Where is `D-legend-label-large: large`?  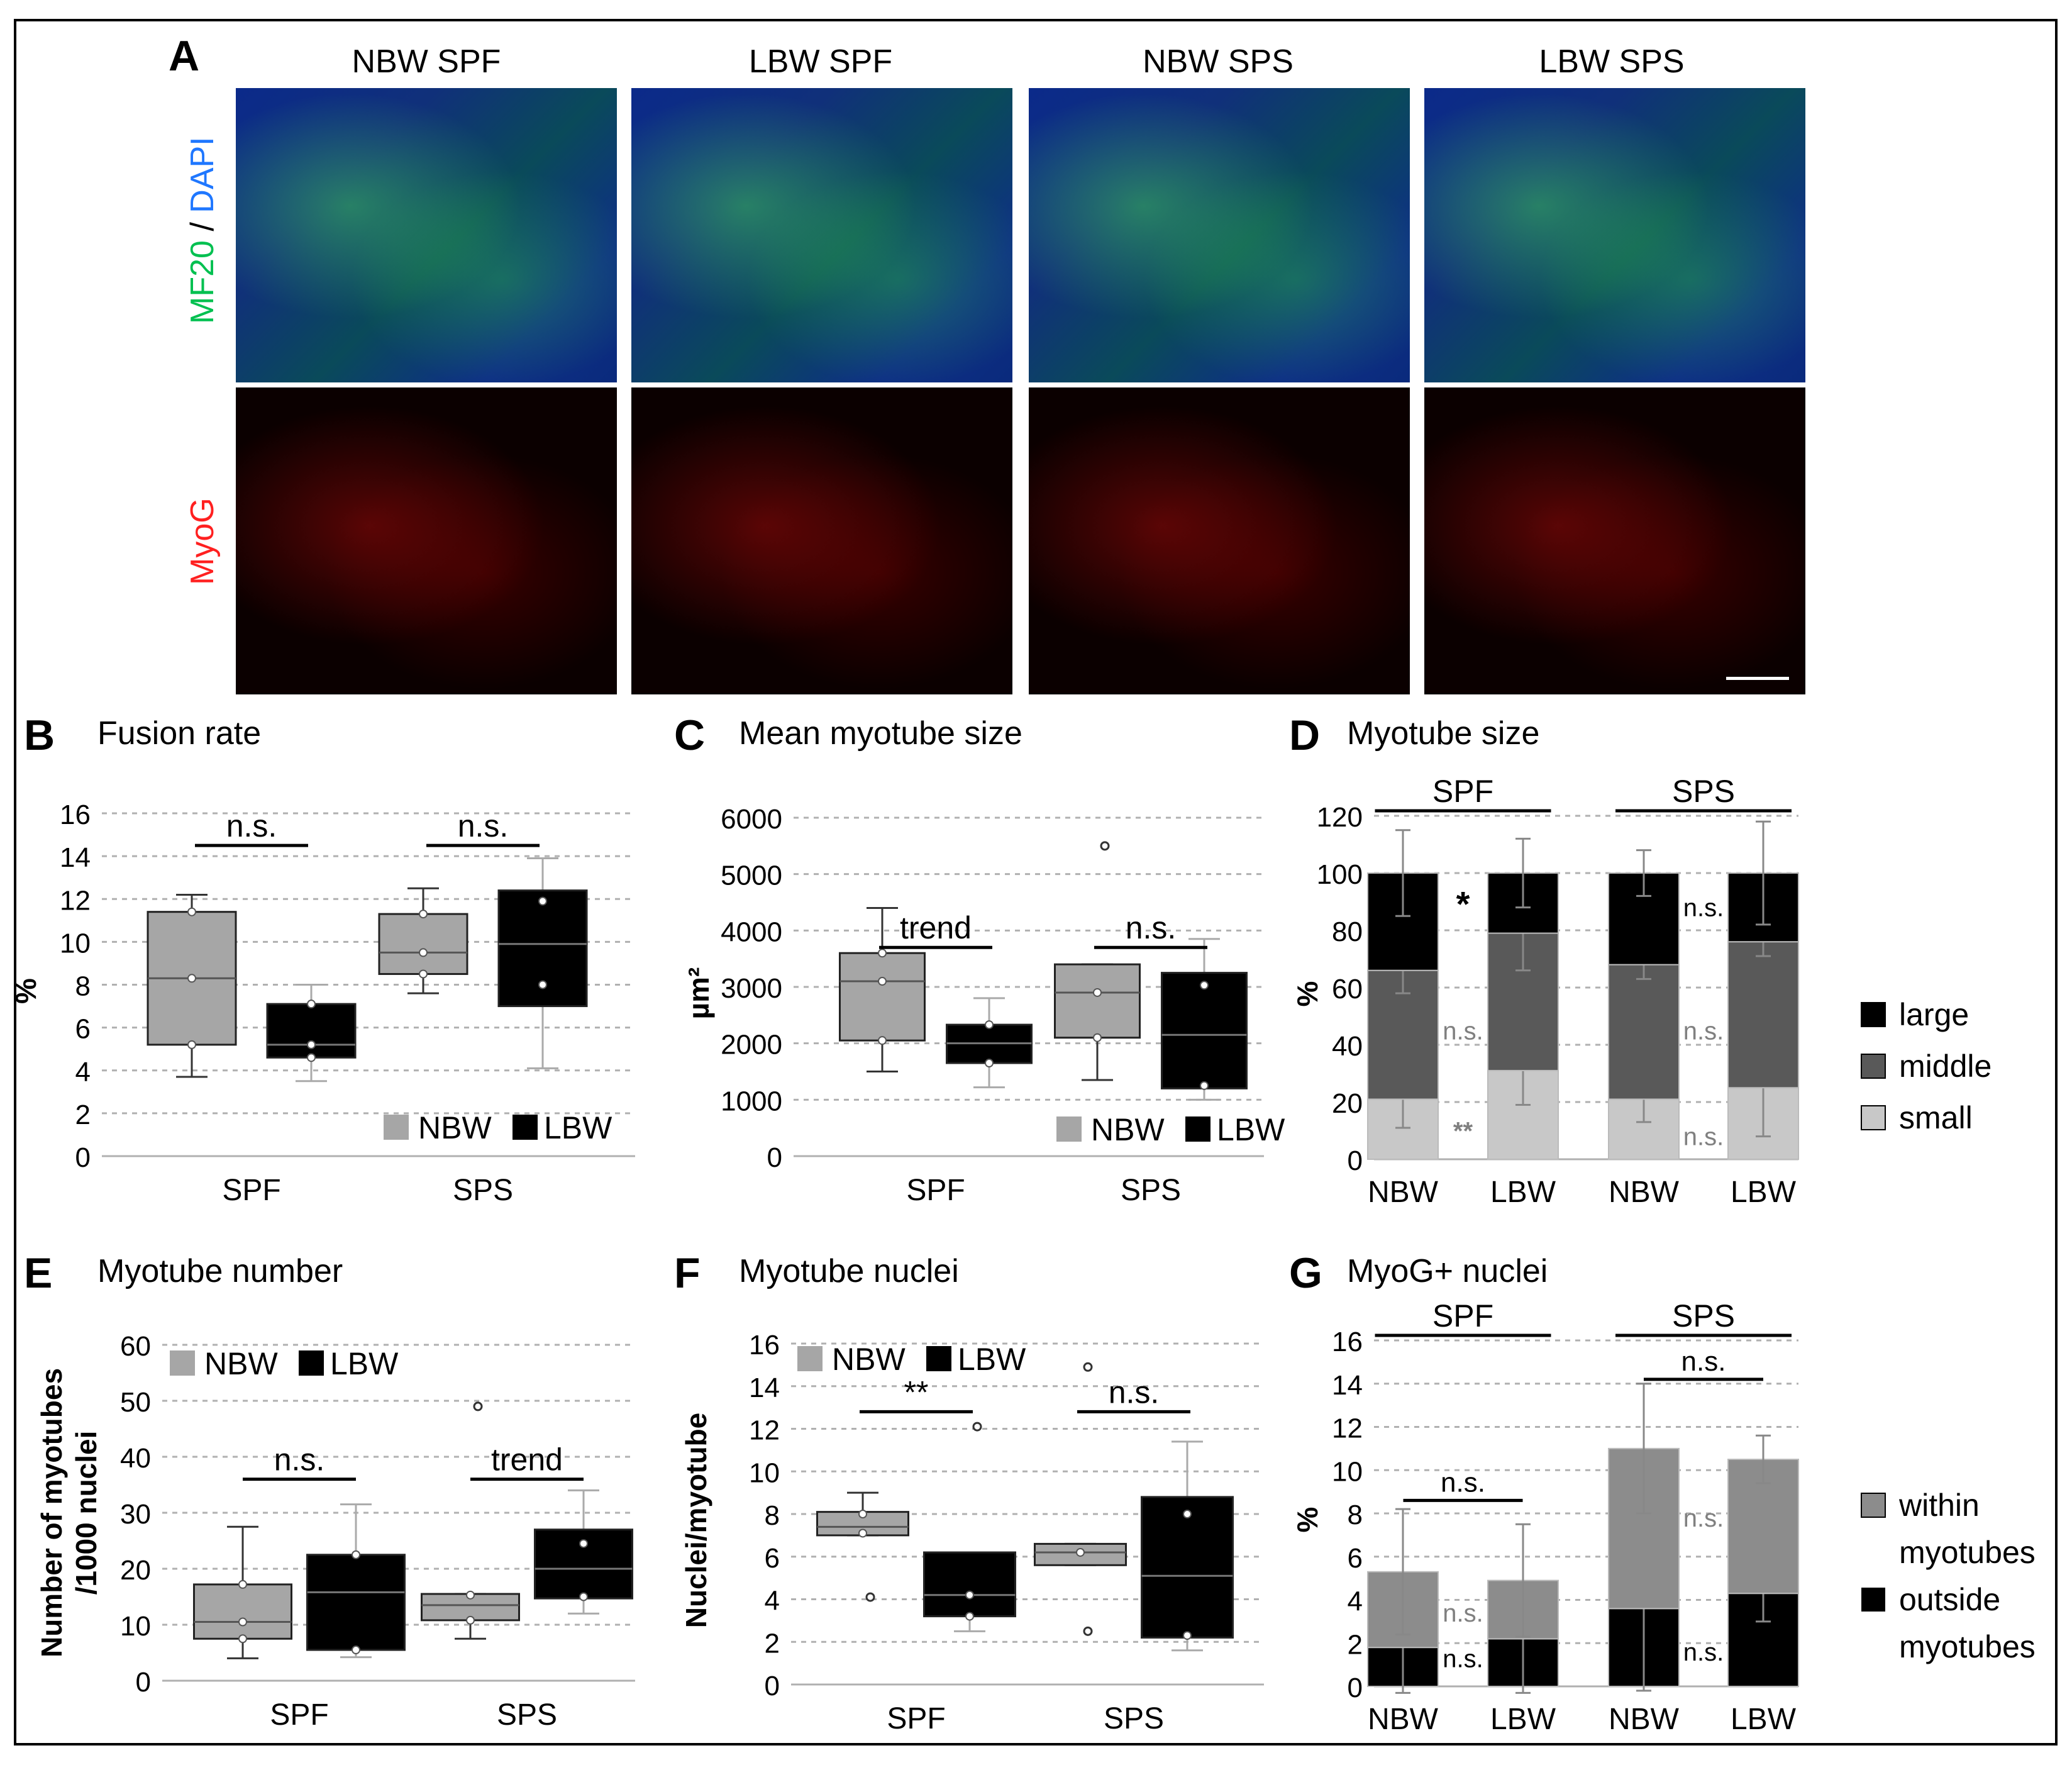 D-legend-label-large: large is located at coordinates (1934, 1014).